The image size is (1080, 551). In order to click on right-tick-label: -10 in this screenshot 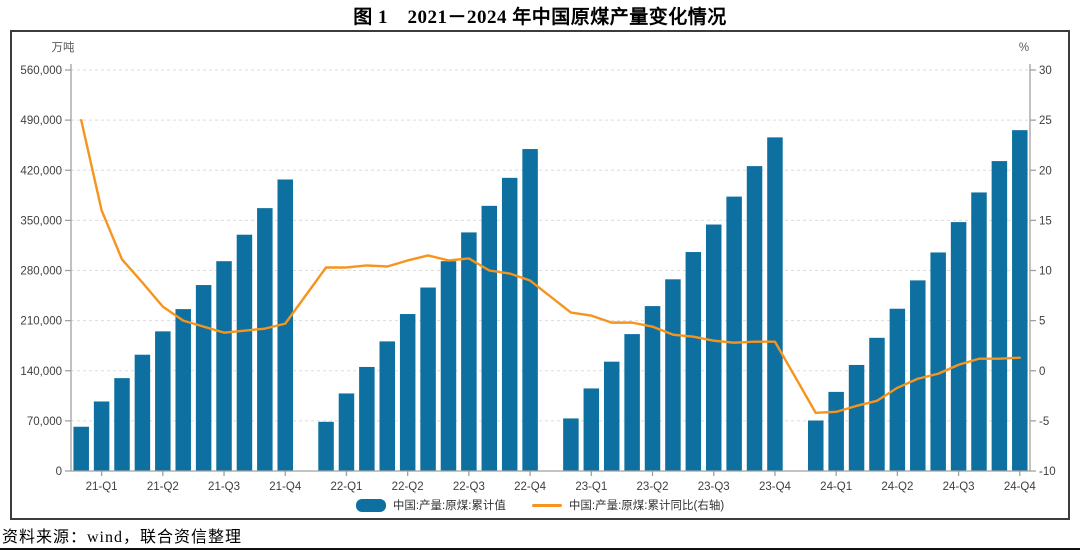, I will do `click(1047, 472)`.